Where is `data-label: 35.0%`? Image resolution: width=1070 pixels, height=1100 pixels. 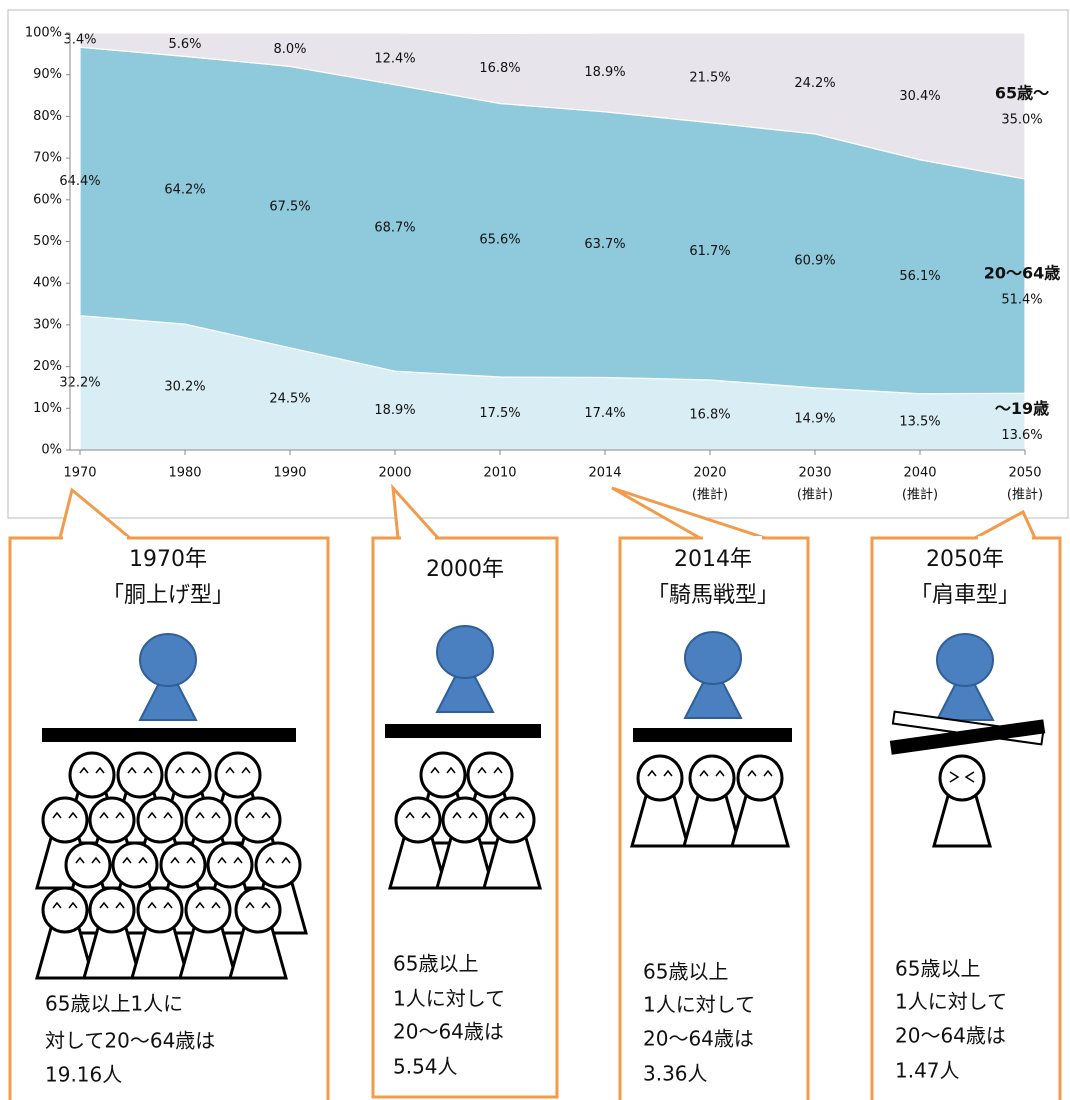 data-label: 35.0% is located at coordinates (1021, 119).